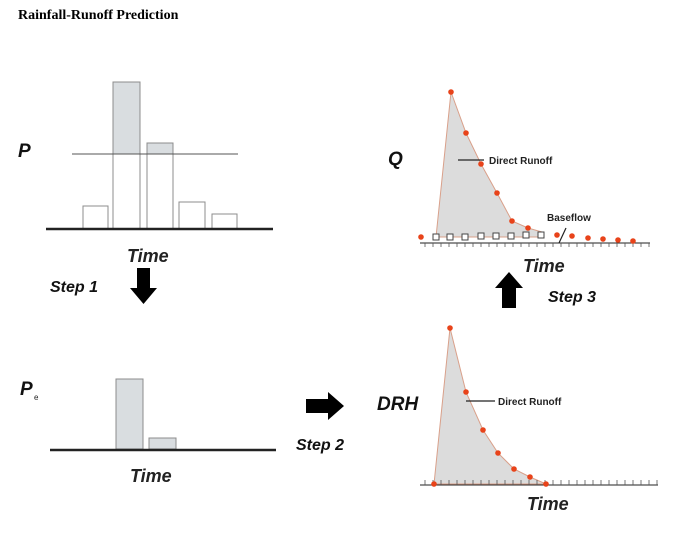 The width and height of the screenshot is (691, 545). What do you see at coordinates (74, 287) in the screenshot?
I see `step1-label: Step 1` at bounding box center [74, 287].